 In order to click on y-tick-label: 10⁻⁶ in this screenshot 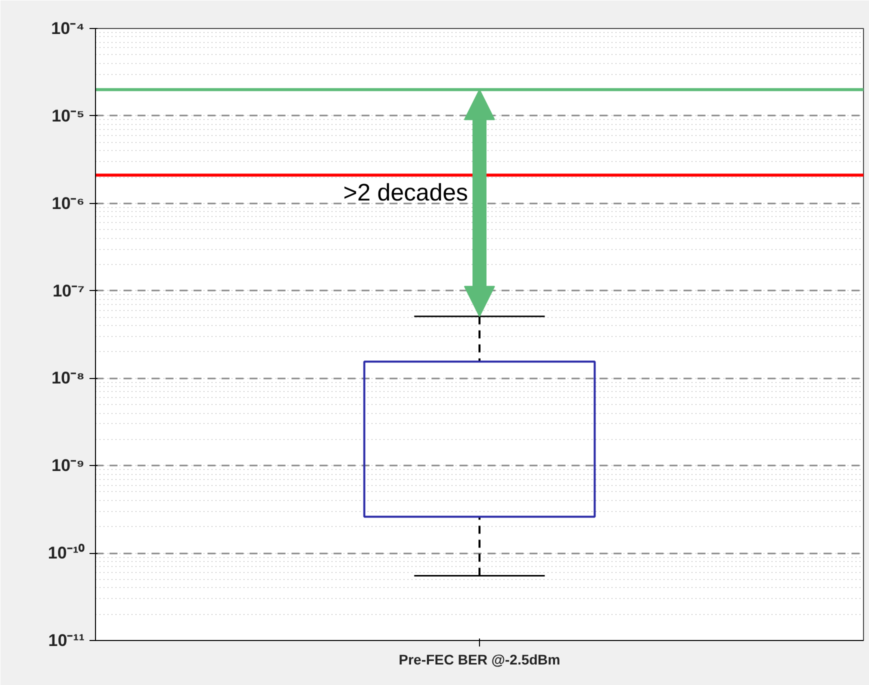, I will do `click(68, 203)`.